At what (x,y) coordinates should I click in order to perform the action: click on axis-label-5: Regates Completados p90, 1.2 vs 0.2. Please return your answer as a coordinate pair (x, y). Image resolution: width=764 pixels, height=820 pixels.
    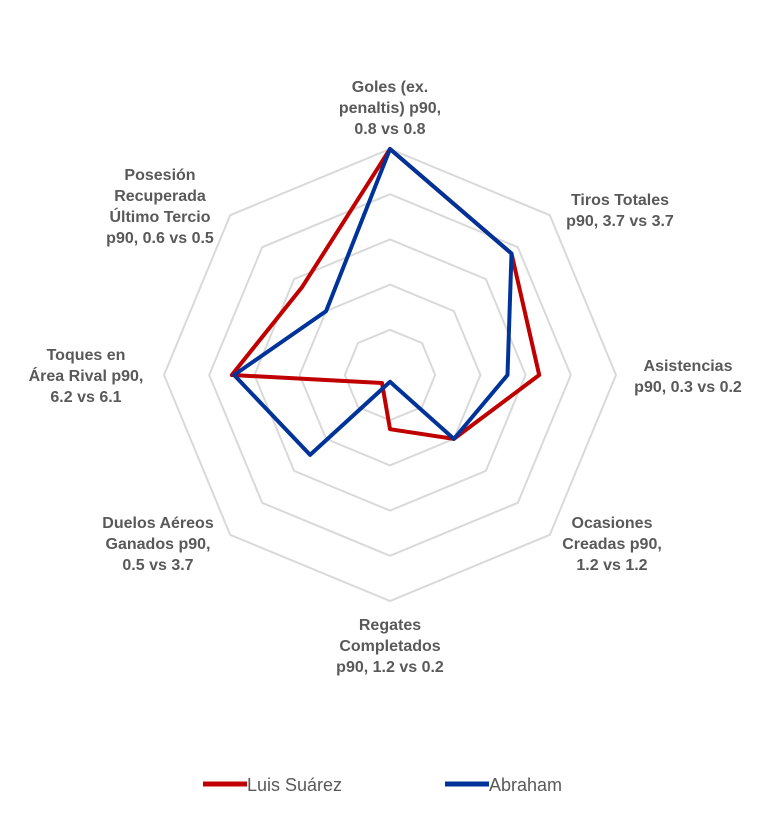
    Looking at the image, I should click on (390, 646).